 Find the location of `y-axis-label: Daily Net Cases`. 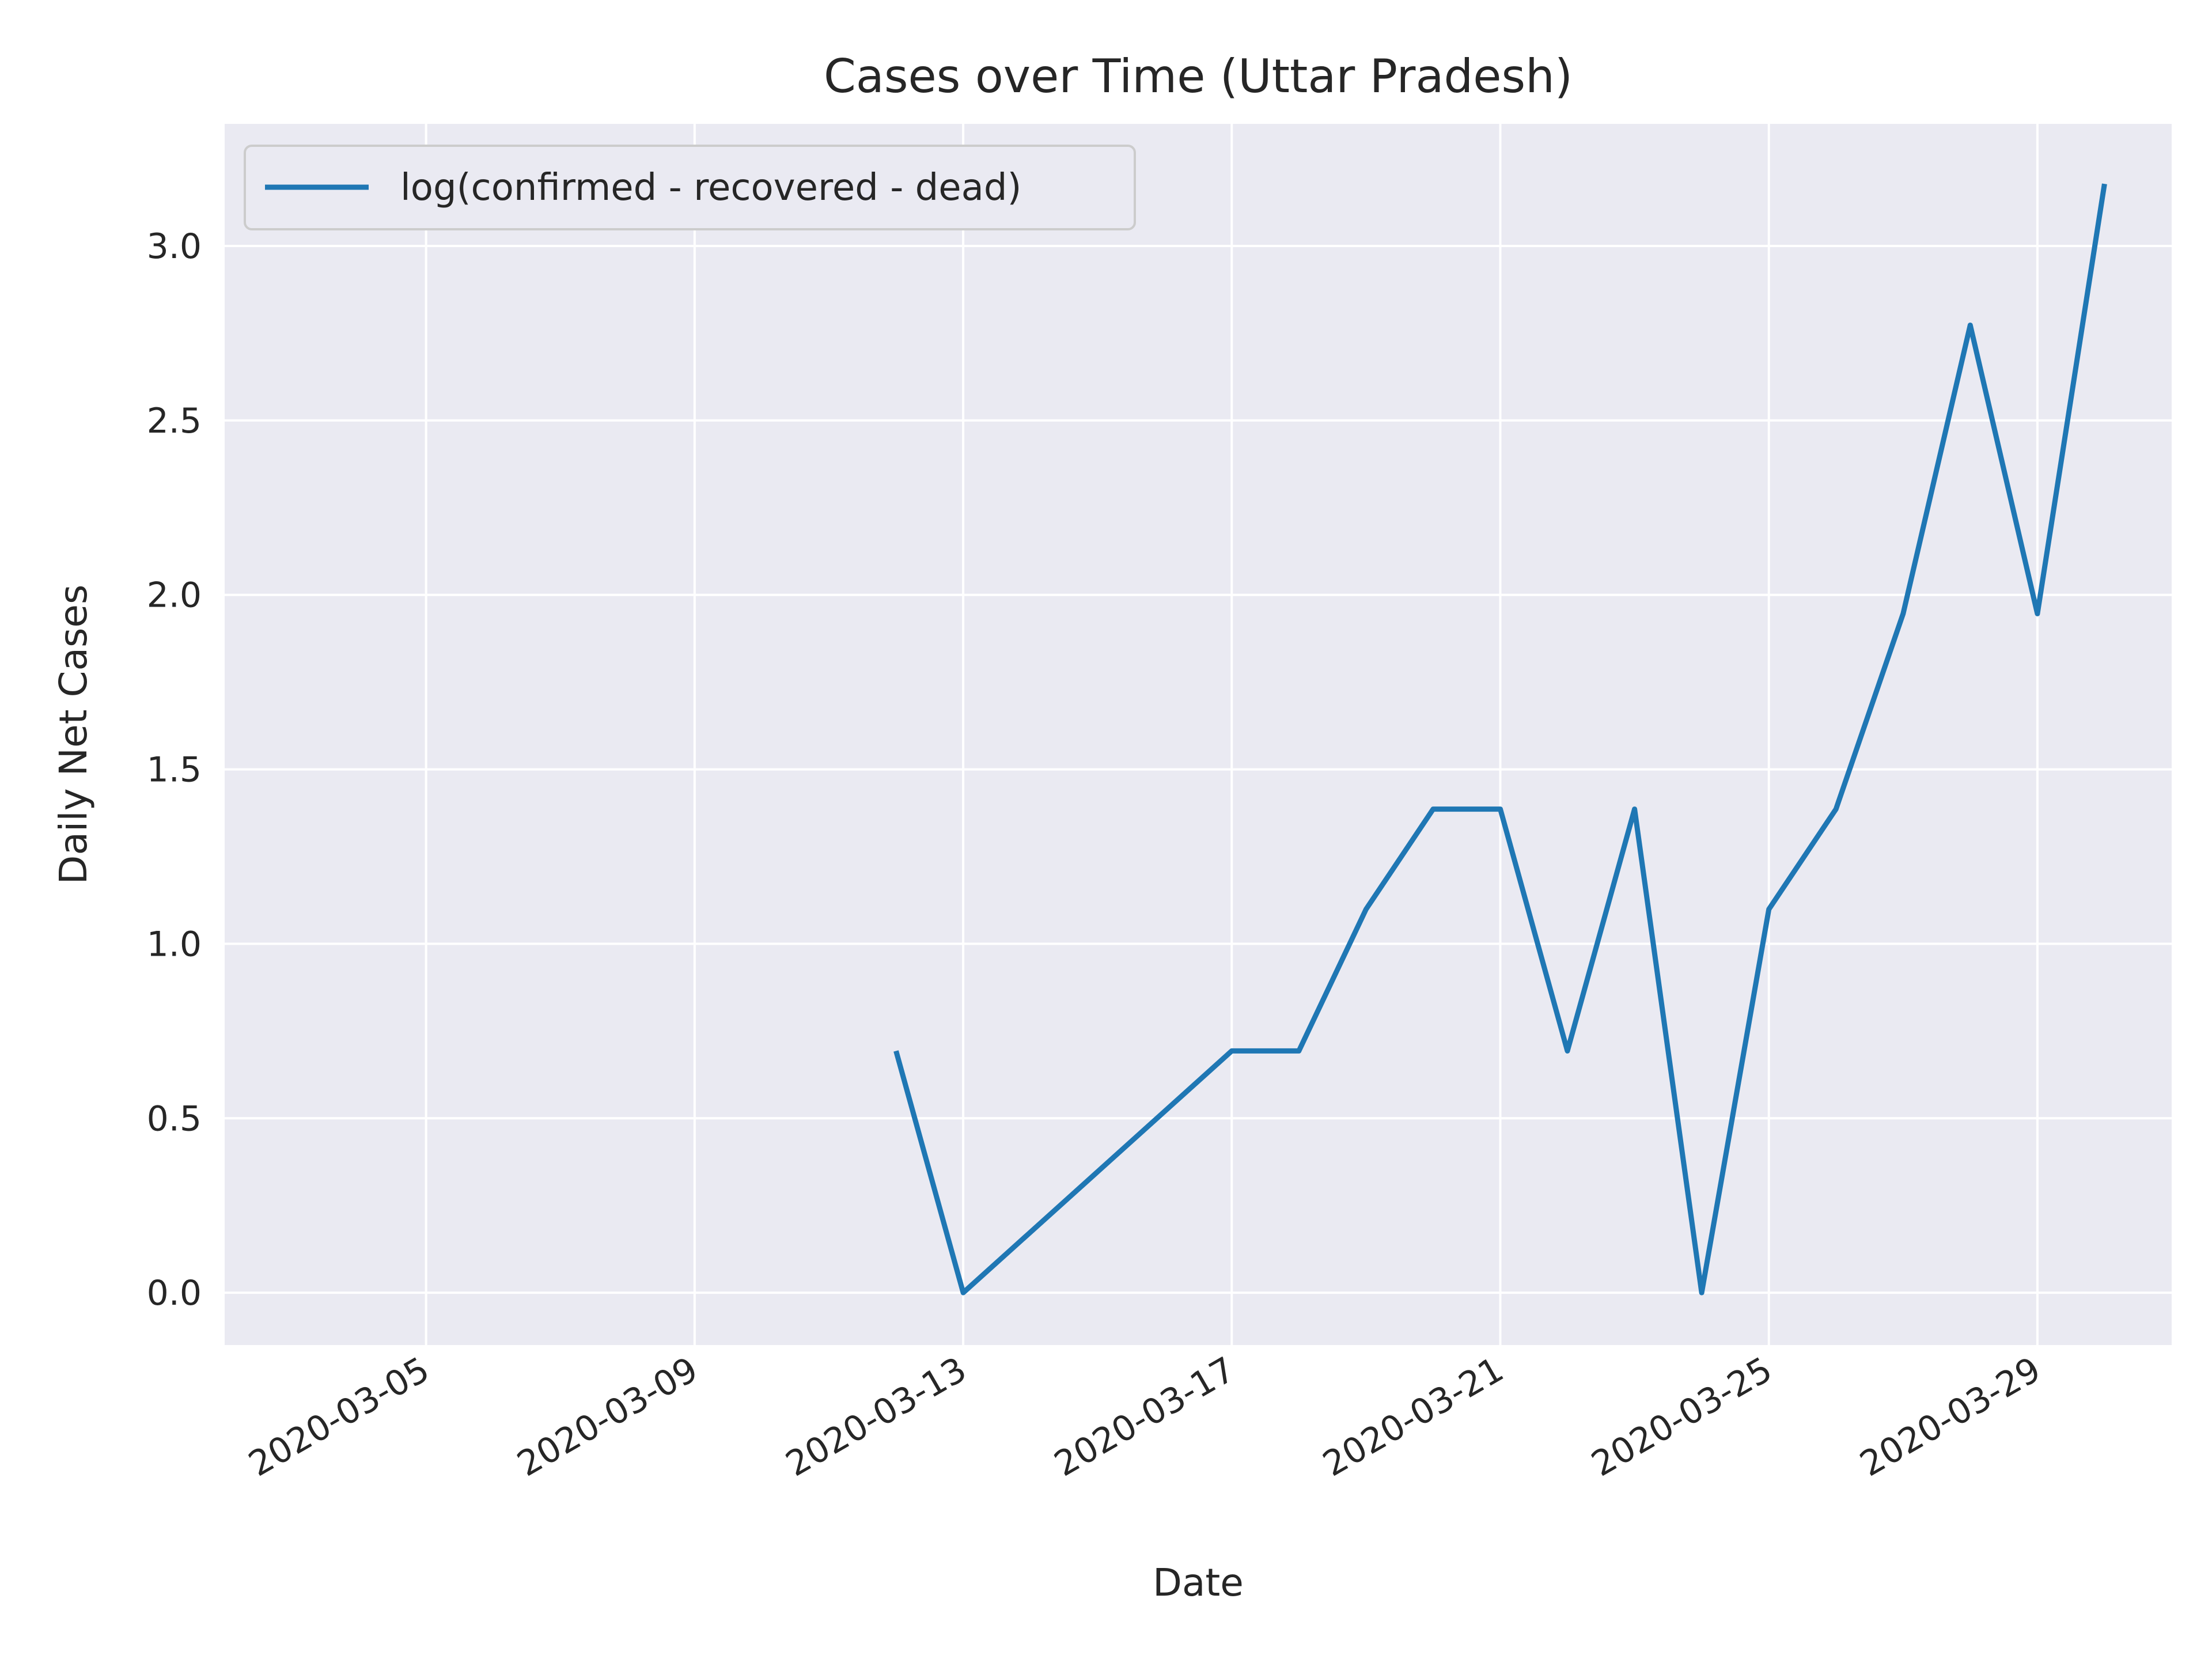

y-axis-label: Daily Net Cases is located at coordinates (73, 735).